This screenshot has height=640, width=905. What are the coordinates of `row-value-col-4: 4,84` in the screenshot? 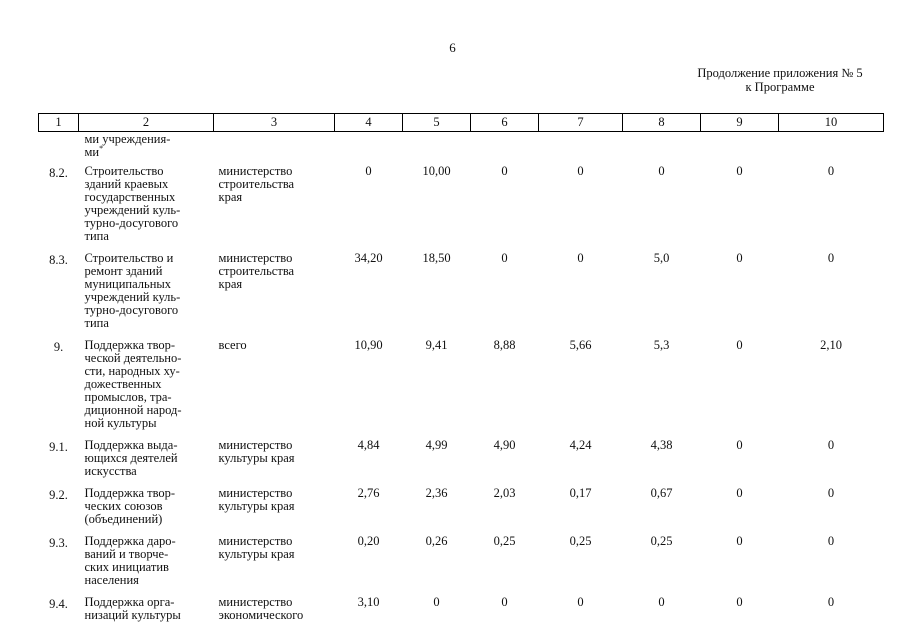 It's located at (368, 445).